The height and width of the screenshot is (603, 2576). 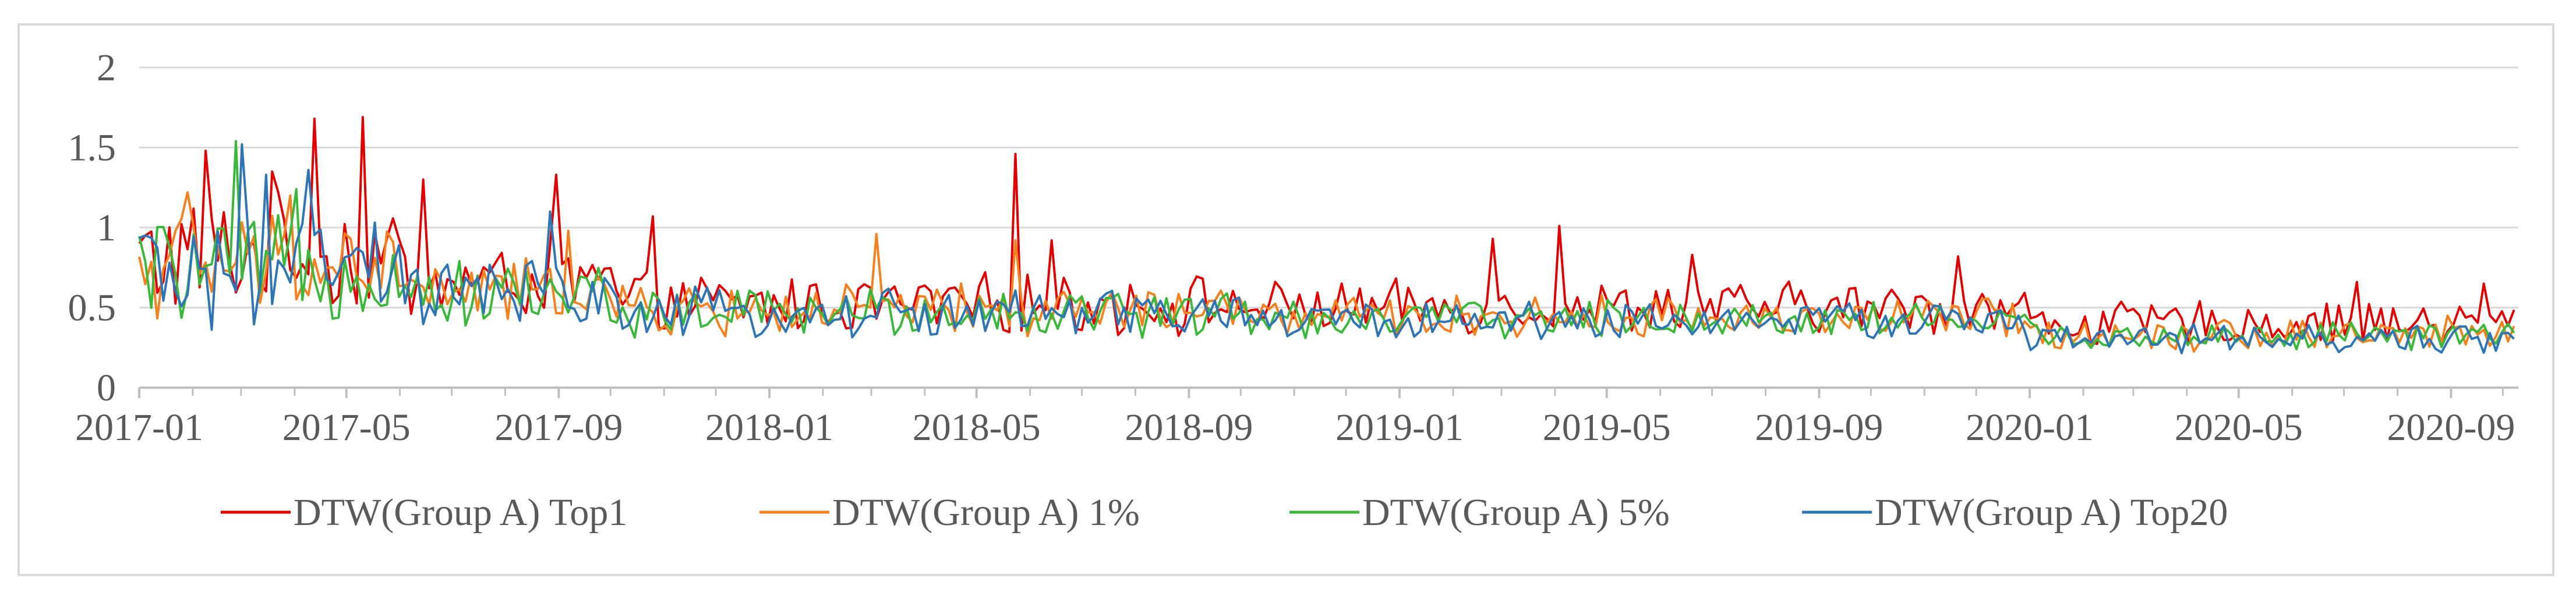 I want to click on x-tick-label: 2019-09, so click(x=1819, y=427).